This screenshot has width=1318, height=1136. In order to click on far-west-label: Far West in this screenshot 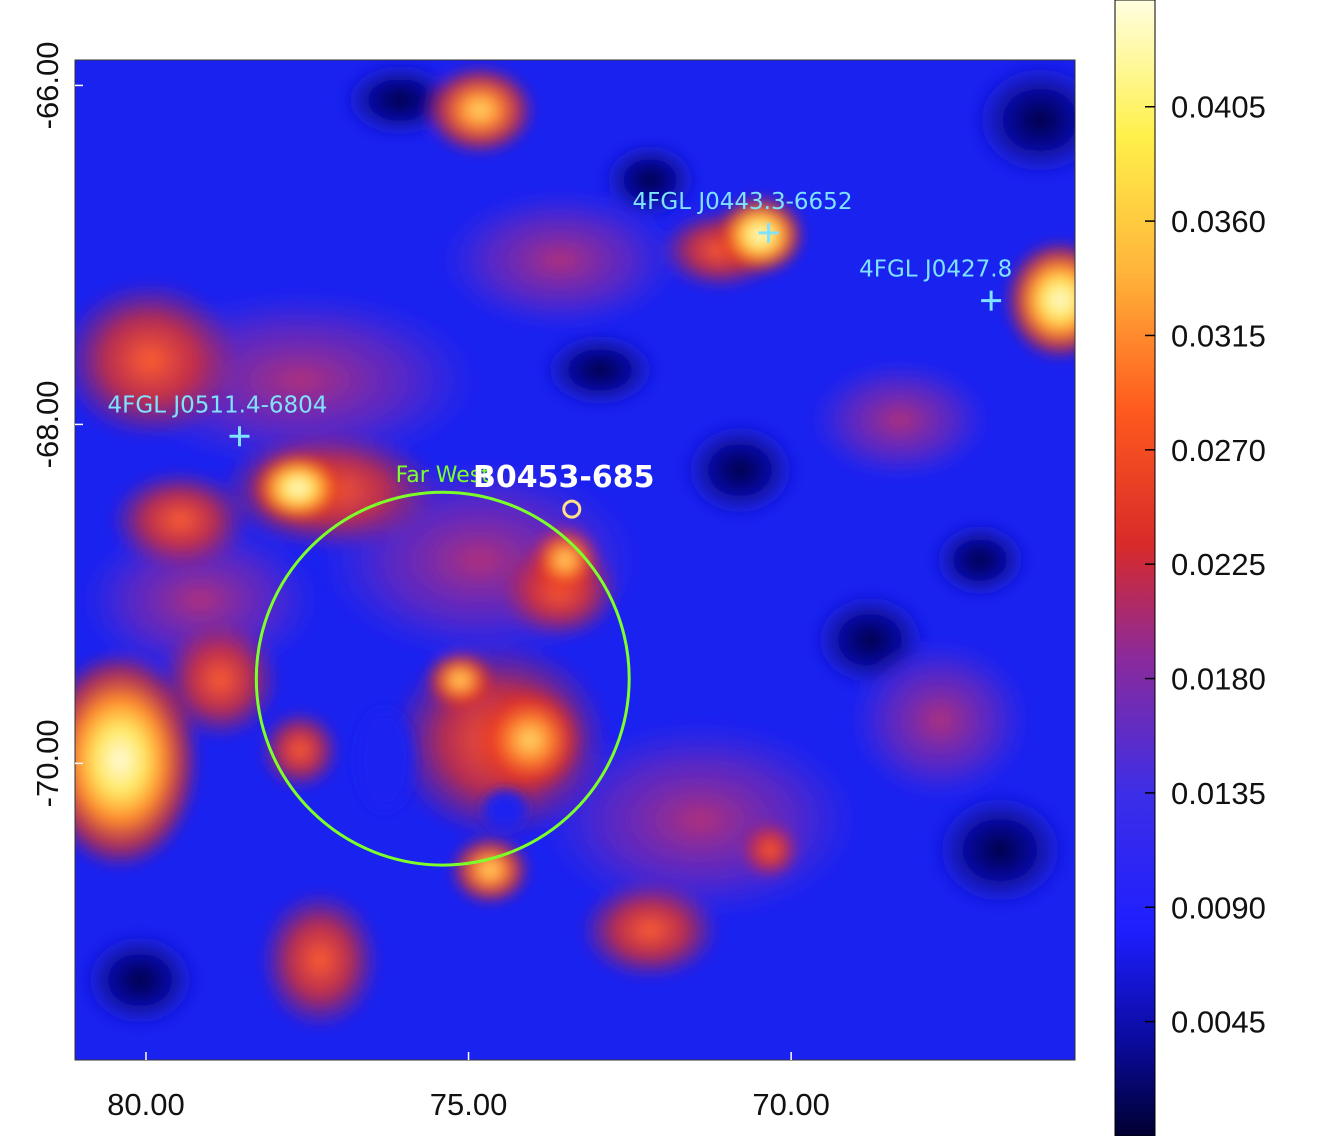, I will do `click(443, 475)`.